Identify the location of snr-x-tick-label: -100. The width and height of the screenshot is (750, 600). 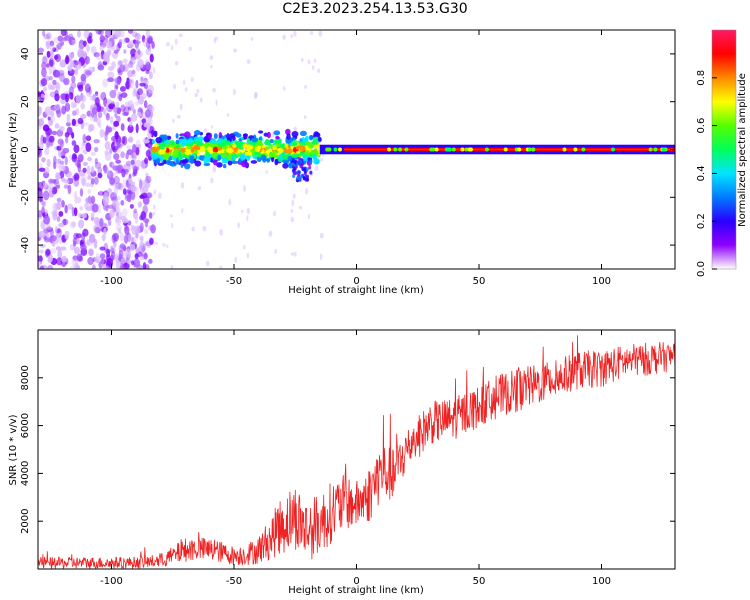
(111, 581).